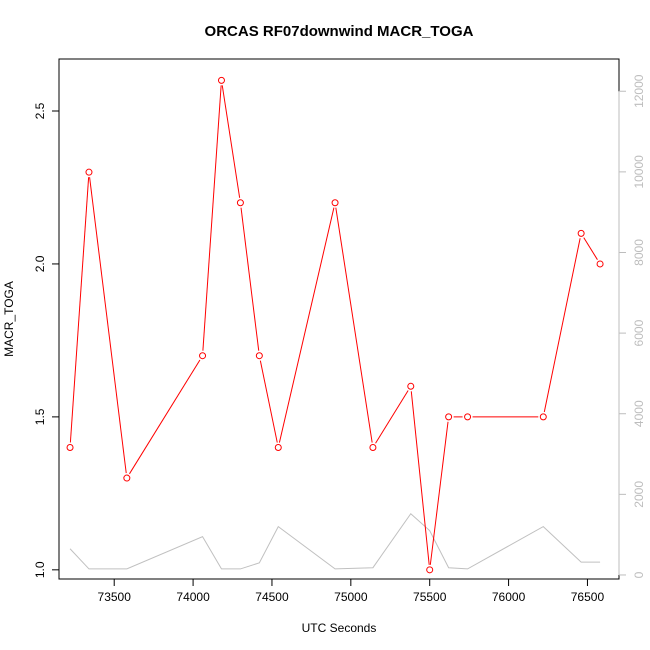  What do you see at coordinates (339, 31) in the screenshot?
I see `chart-title: ORCAS RF07downwind MACR_TOGA` at bounding box center [339, 31].